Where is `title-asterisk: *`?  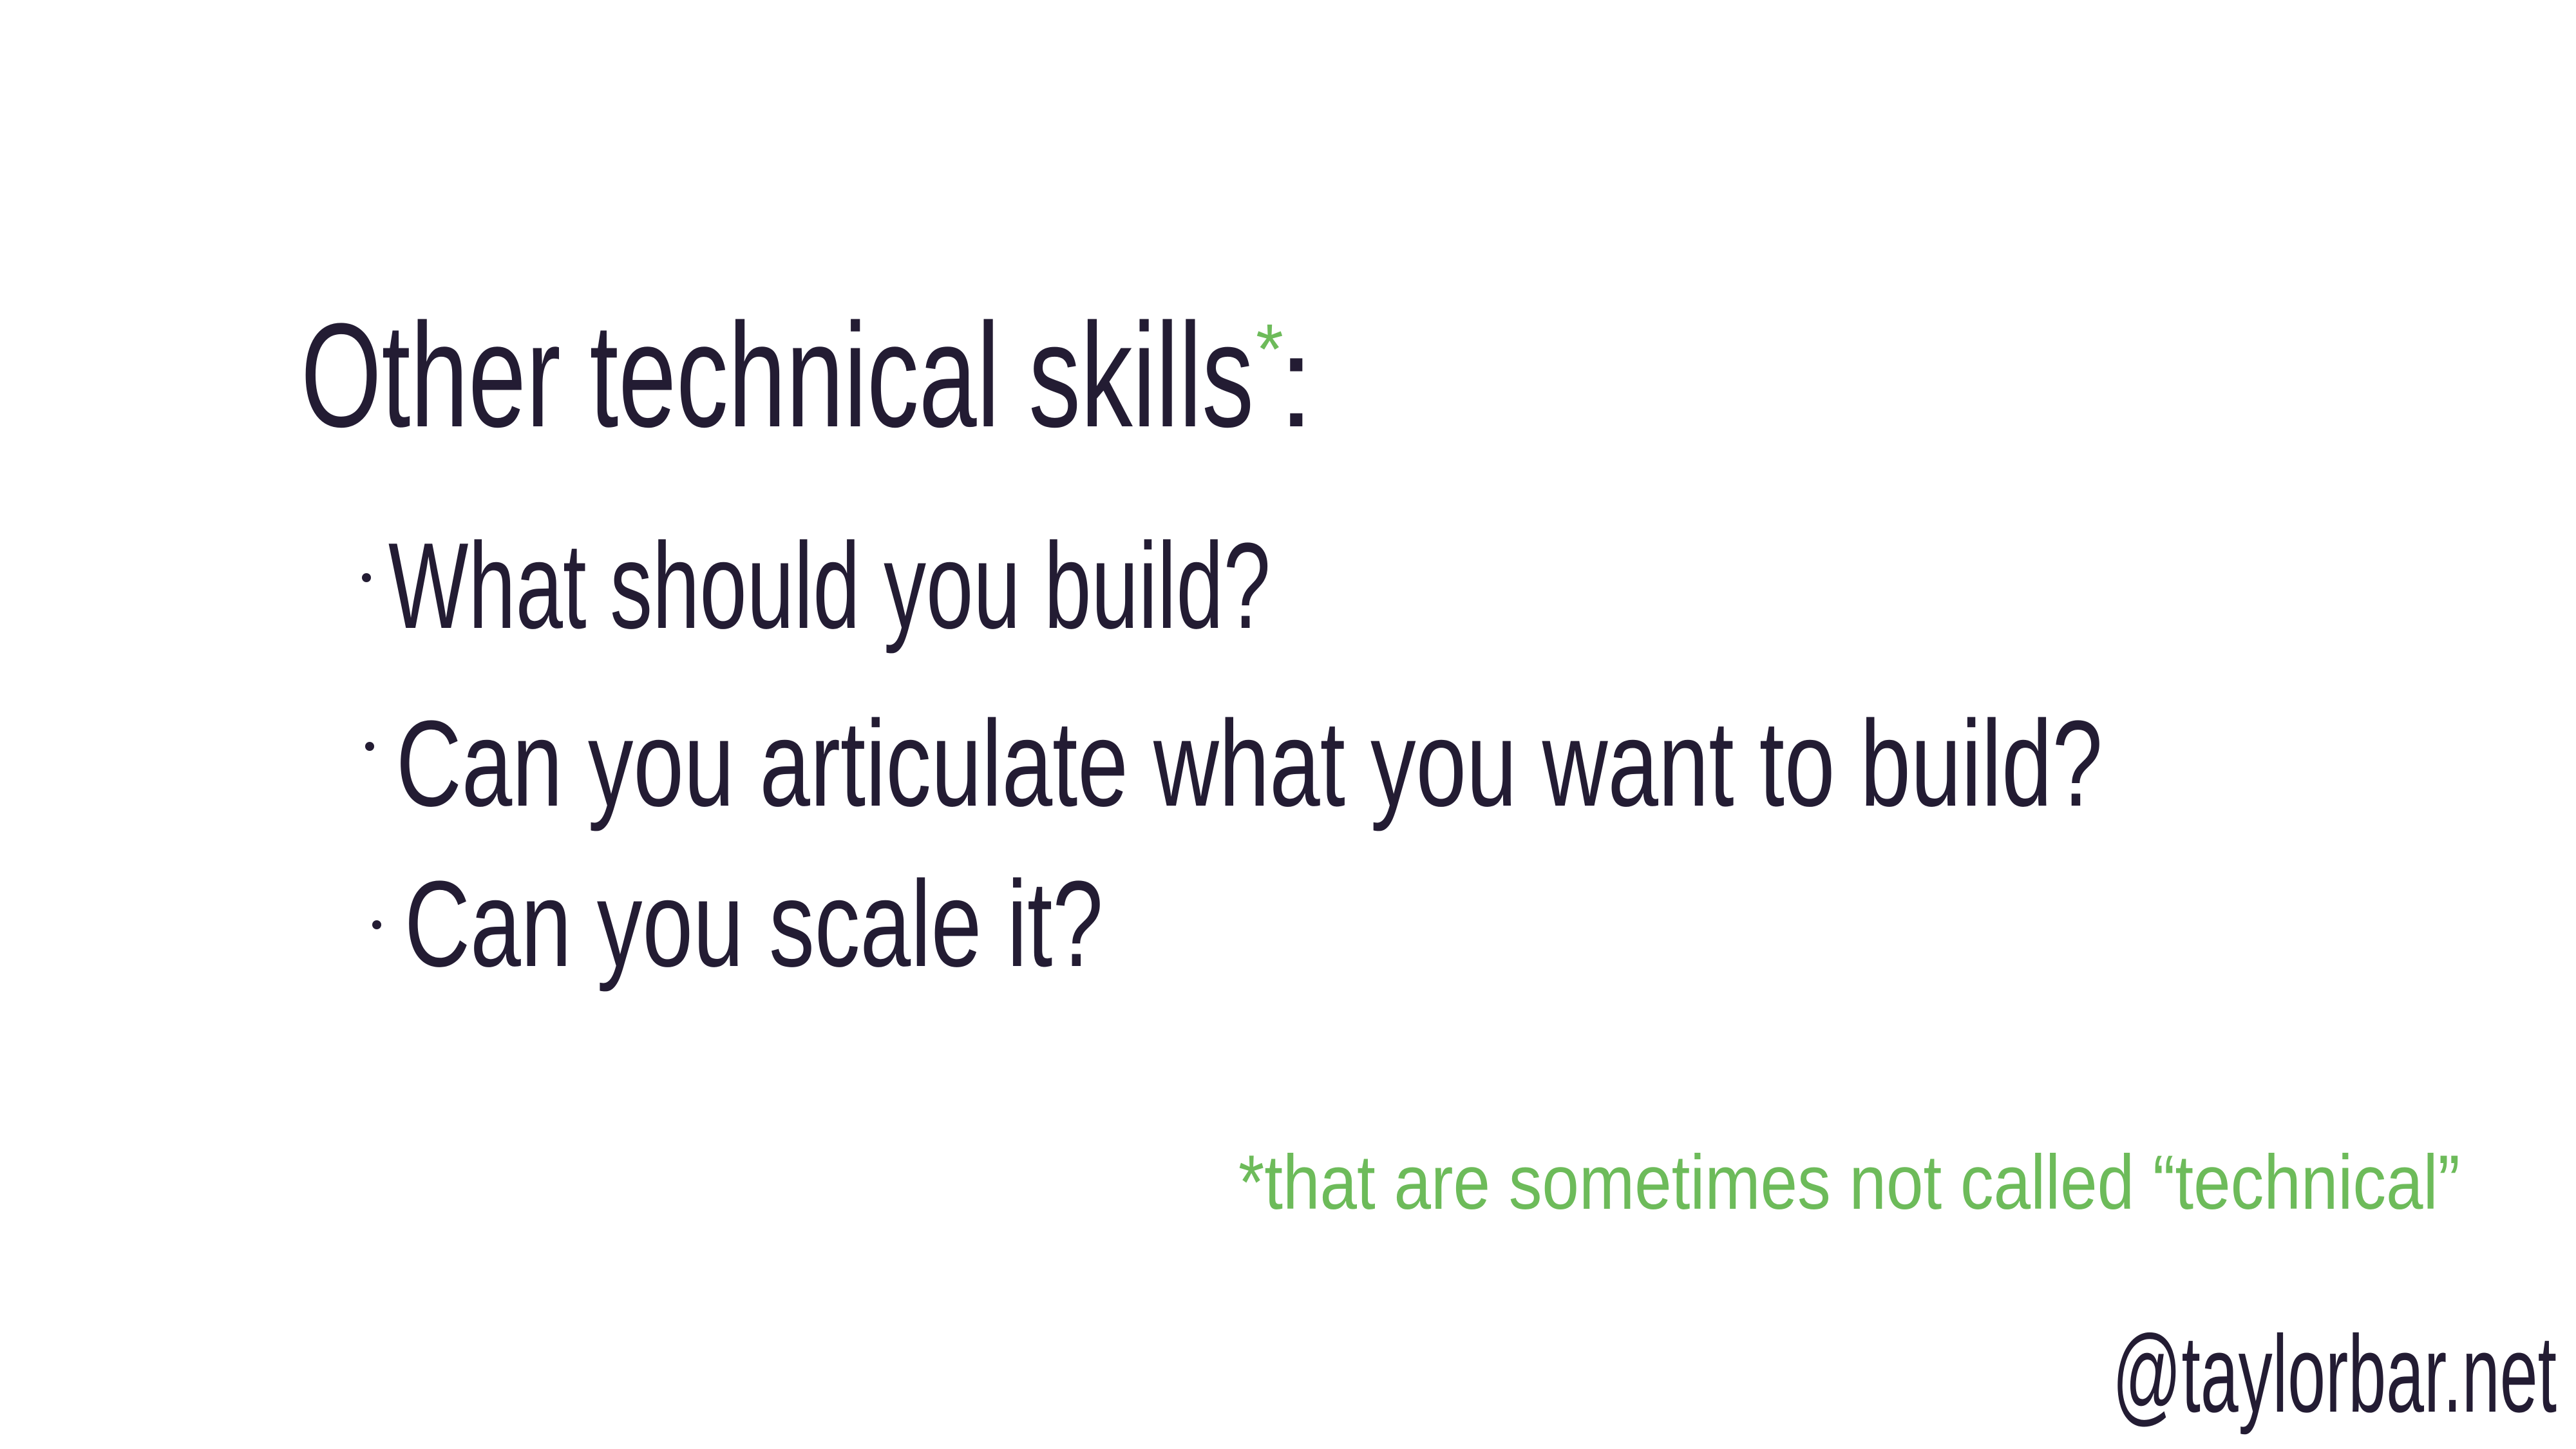
title-asterisk: * is located at coordinates (1269, 350).